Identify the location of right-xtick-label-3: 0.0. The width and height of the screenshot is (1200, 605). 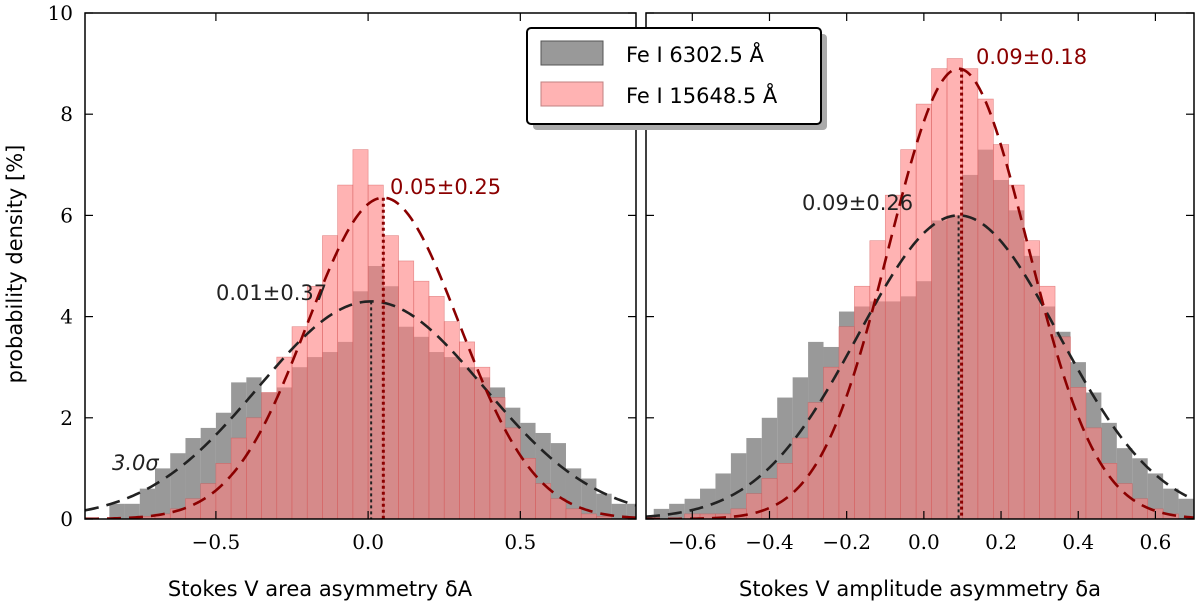
(924, 542).